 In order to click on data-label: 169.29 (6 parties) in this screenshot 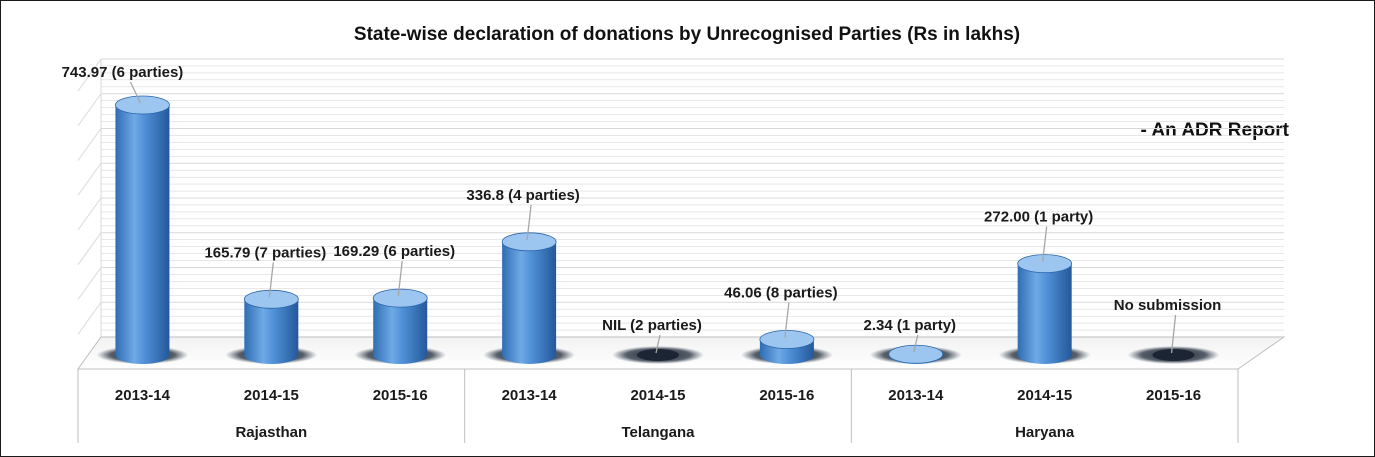, I will do `click(394, 251)`.